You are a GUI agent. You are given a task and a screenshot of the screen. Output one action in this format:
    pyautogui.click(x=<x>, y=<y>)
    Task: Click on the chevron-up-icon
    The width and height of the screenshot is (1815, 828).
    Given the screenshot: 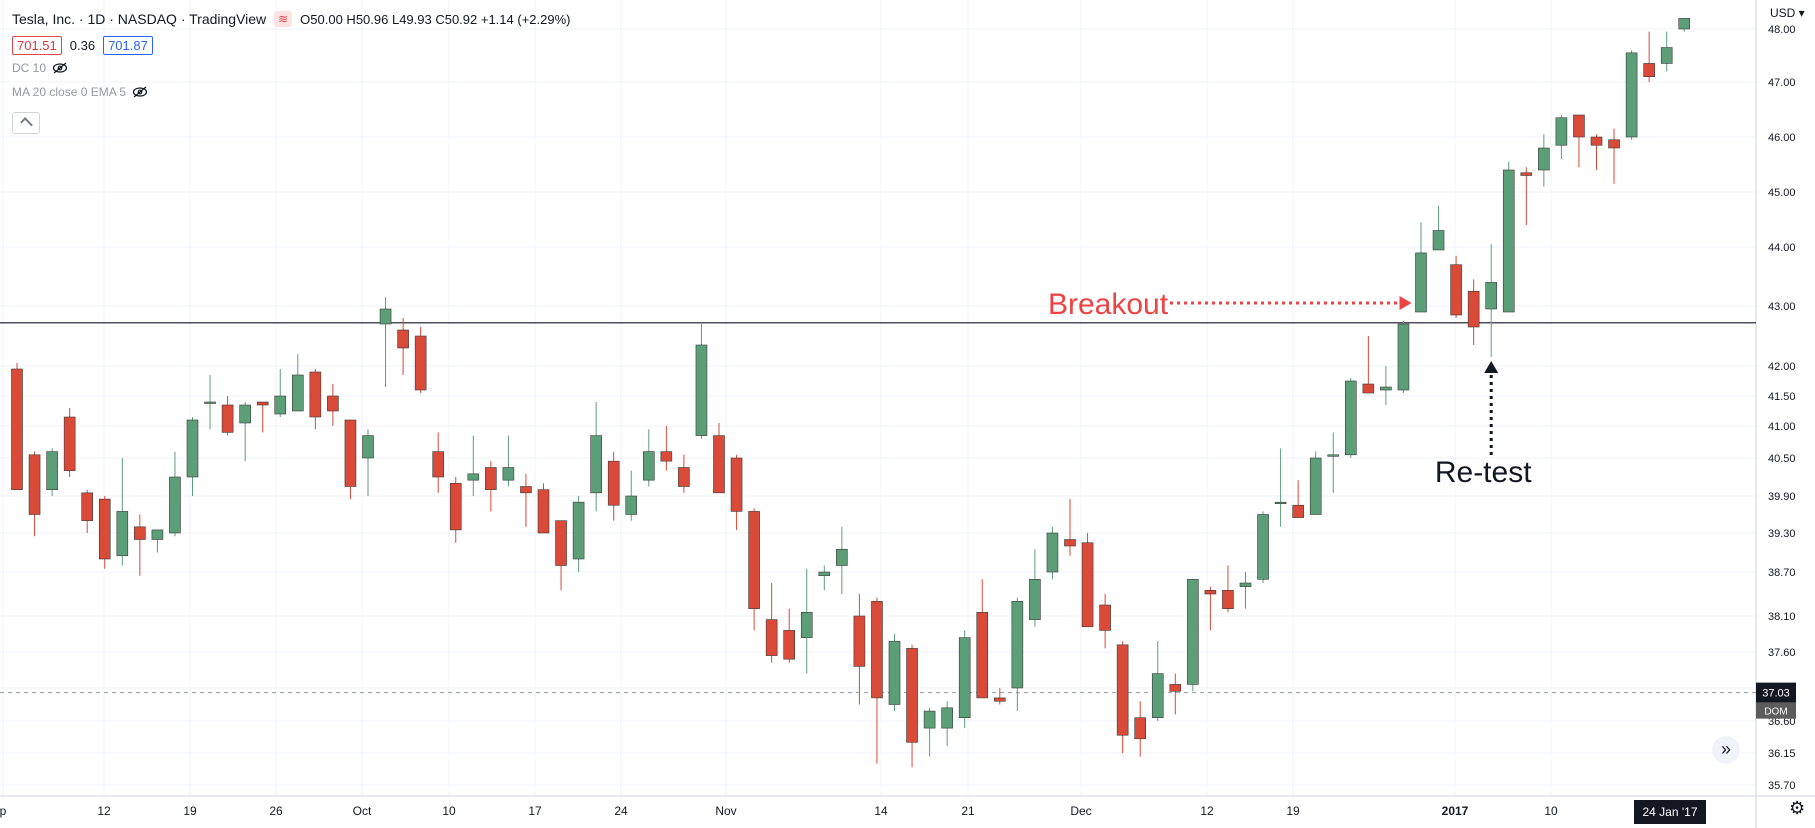 What is the action you would take?
    pyautogui.click(x=26, y=123)
    